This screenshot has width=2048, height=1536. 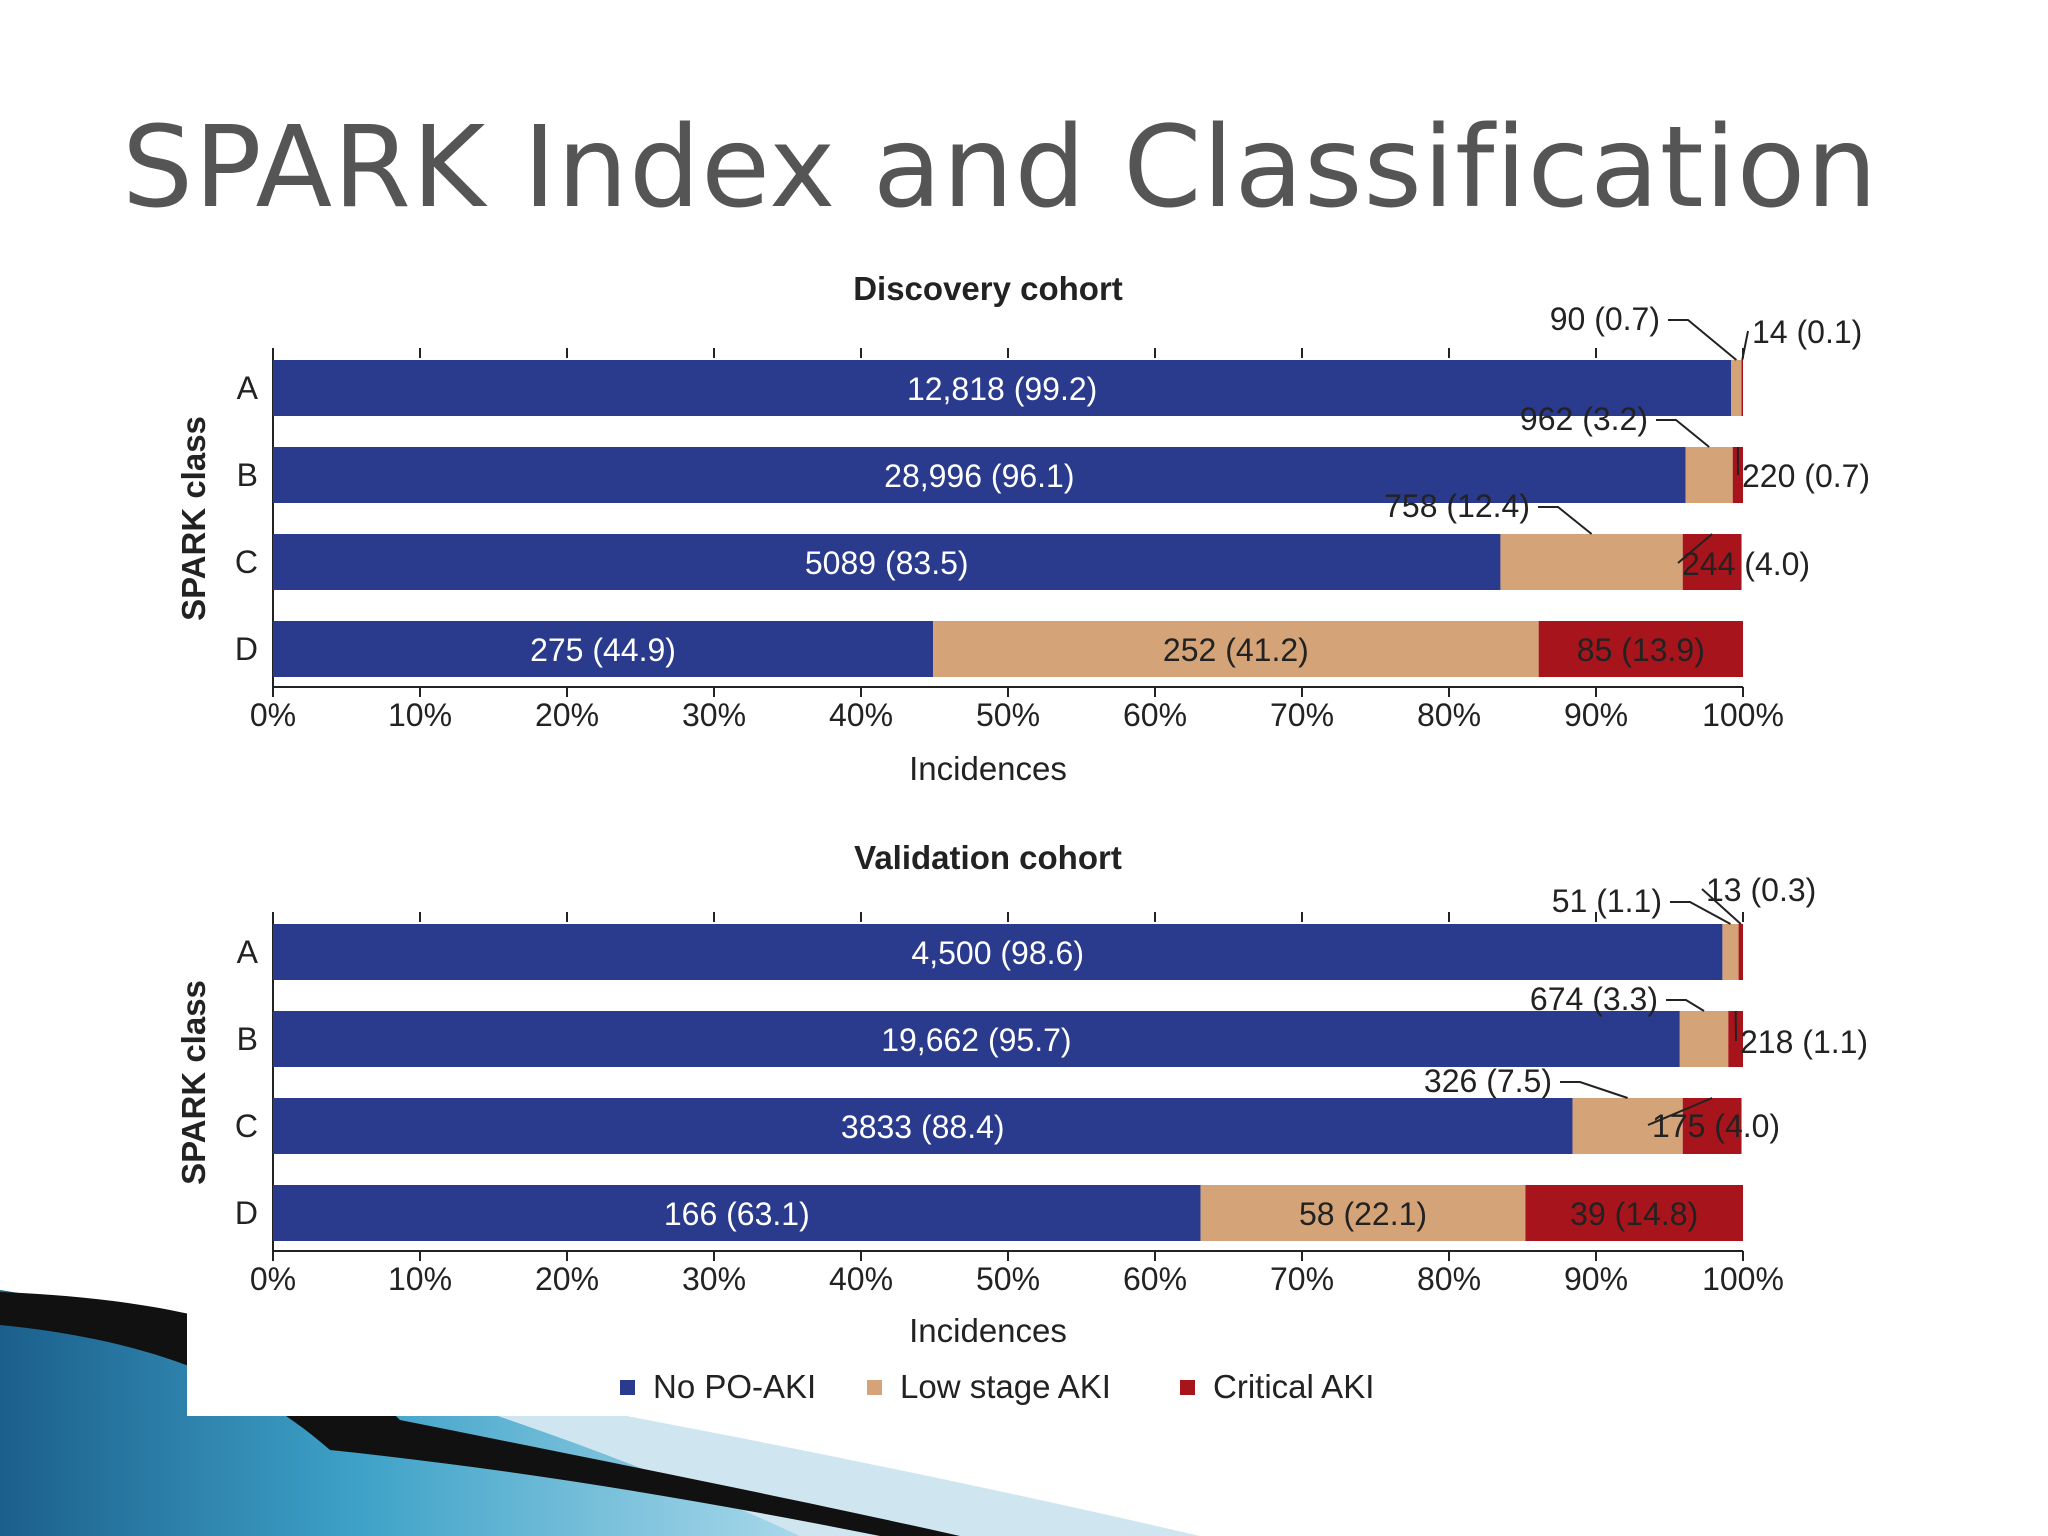 What do you see at coordinates (1584, 419) in the screenshot?
I see `data-label: 962 (3.2)` at bounding box center [1584, 419].